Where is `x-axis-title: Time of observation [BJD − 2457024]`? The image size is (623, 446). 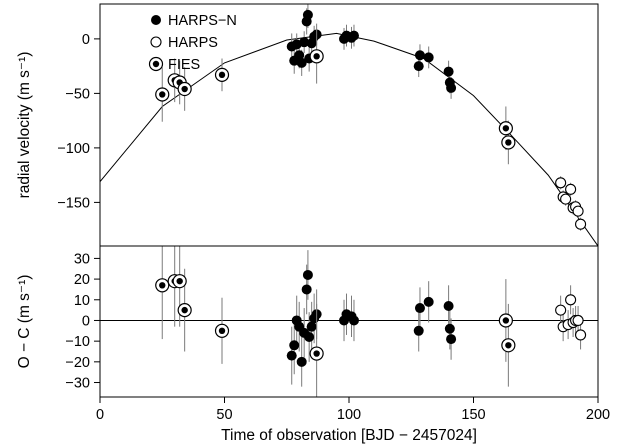 x-axis-title: Time of observation [BJD − 2457024] is located at coordinates (349, 435).